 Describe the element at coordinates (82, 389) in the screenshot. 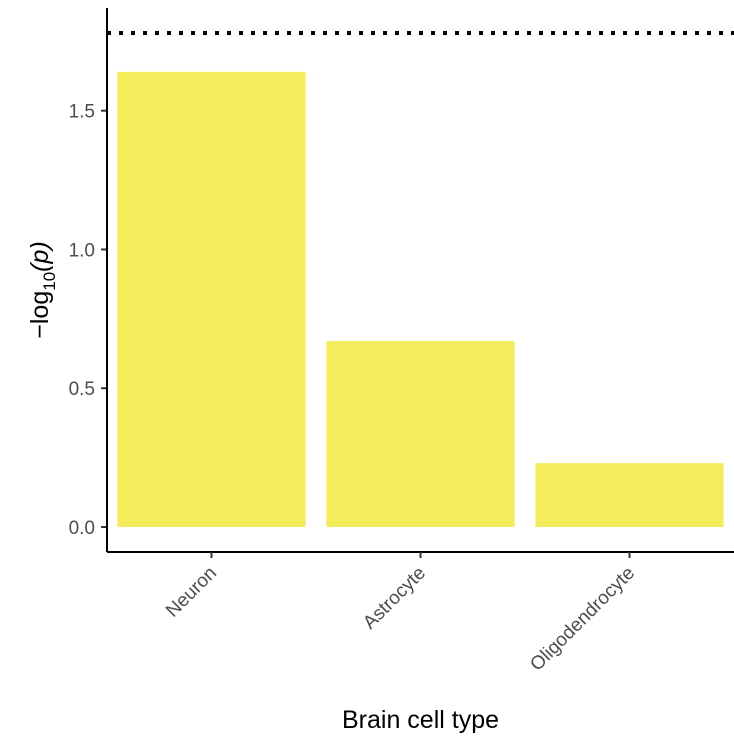

I see `y-tick-label: 0.5` at that location.